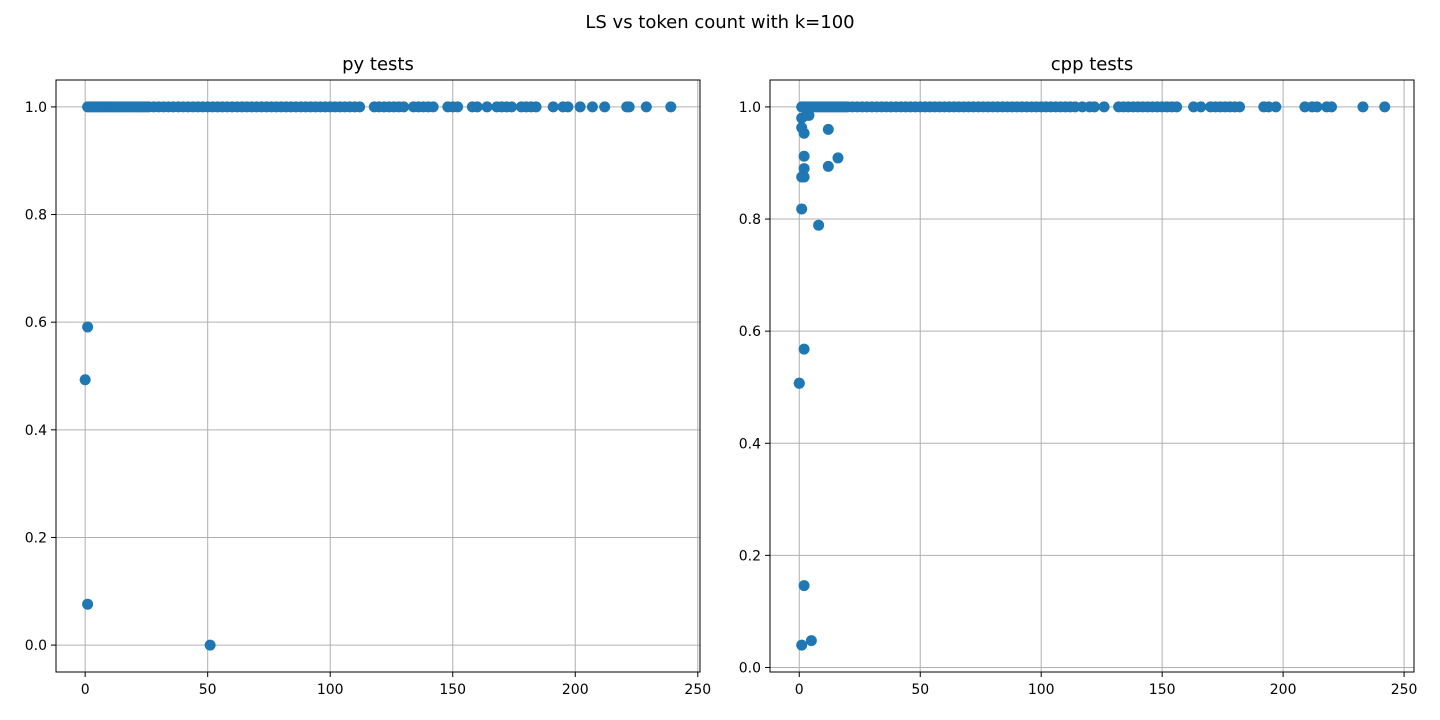  Describe the element at coordinates (754, 388) in the screenshot. I see `cpp-tests-y-axis: 0.0 0.2 0.4 0.6 0.8 1.0` at that location.